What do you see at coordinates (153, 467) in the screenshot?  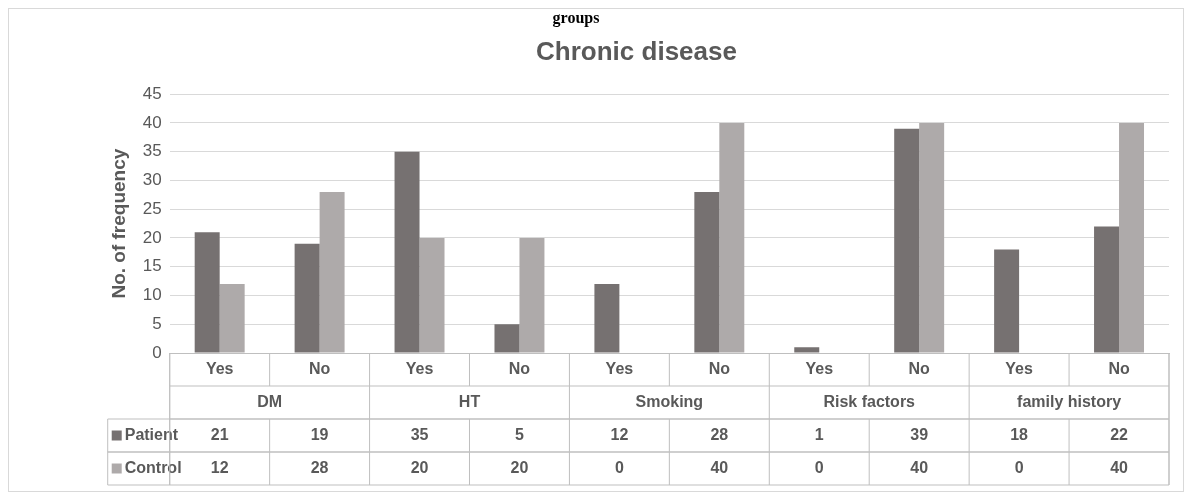 I see `legend-label: Control` at bounding box center [153, 467].